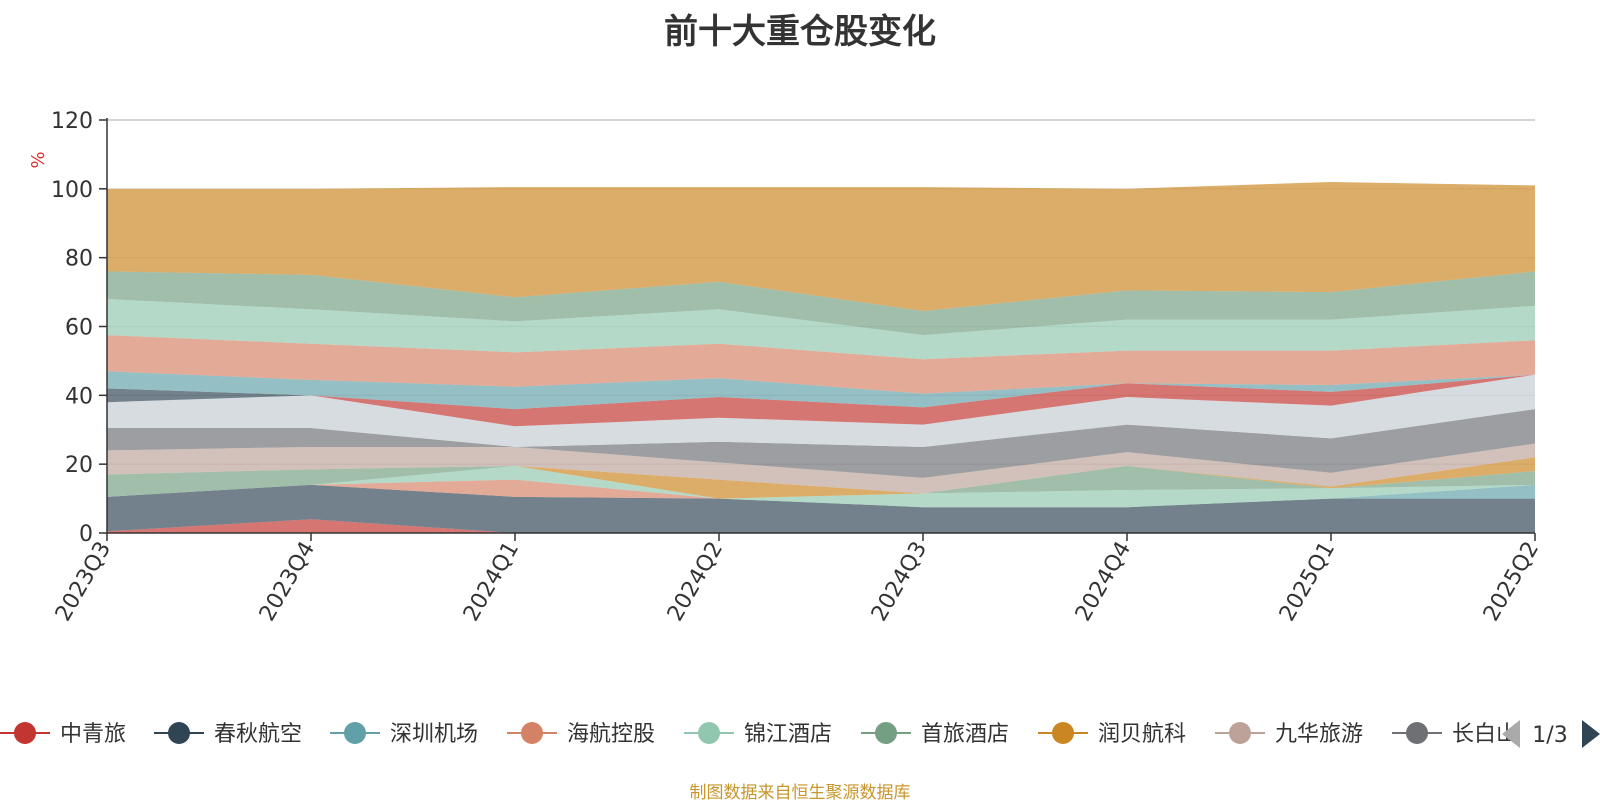 Image resolution: width=1600 pixels, height=803 pixels. I want to click on x-tick-label: 2023Q3, so click(83, 582).